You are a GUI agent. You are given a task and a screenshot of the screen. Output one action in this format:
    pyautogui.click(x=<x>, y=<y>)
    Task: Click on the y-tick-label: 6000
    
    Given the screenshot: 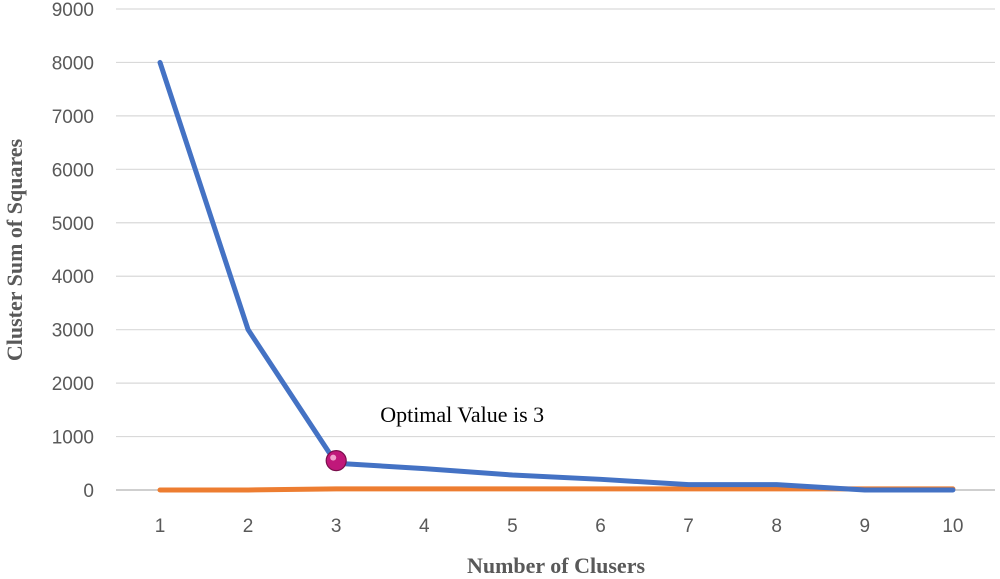 What is the action you would take?
    pyautogui.click(x=73, y=170)
    